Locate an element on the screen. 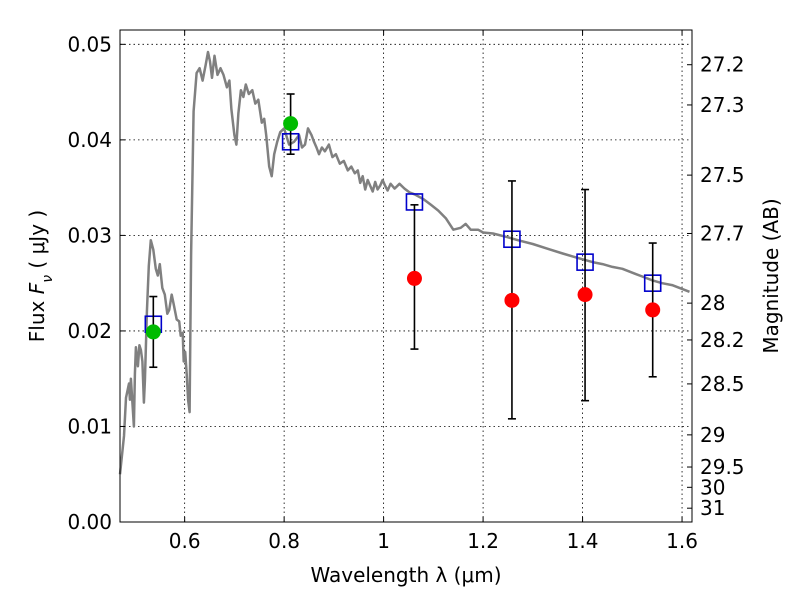  x-tick-label: 0.6 is located at coordinates (185, 541).